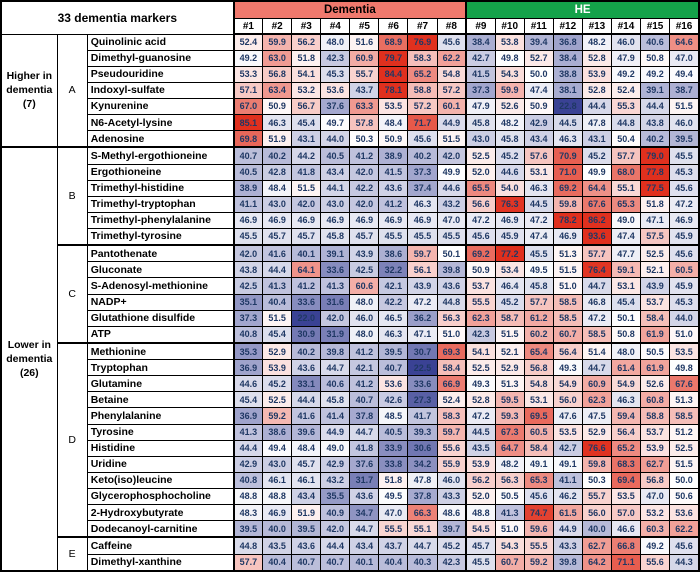  What do you see at coordinates (306, 139) in the screenshot?
I see `heatmap-cell: 43.1` at bounding box center [306, 139].